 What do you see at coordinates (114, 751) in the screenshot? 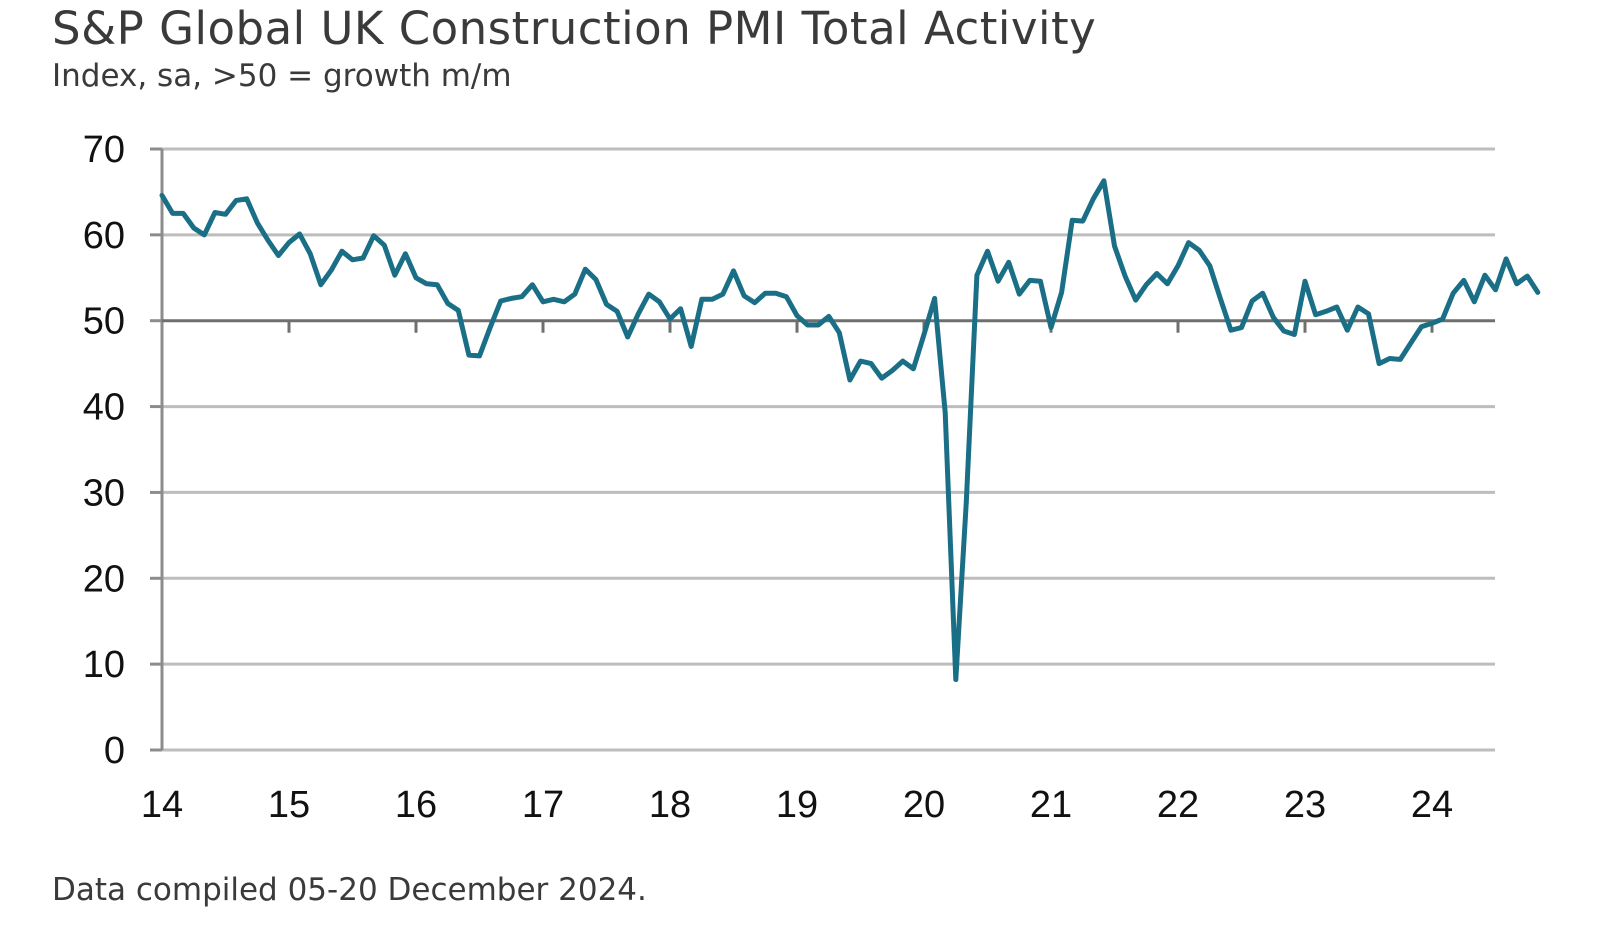
I see `y-tick-label-0: 0` at bounding box center [114, 751].